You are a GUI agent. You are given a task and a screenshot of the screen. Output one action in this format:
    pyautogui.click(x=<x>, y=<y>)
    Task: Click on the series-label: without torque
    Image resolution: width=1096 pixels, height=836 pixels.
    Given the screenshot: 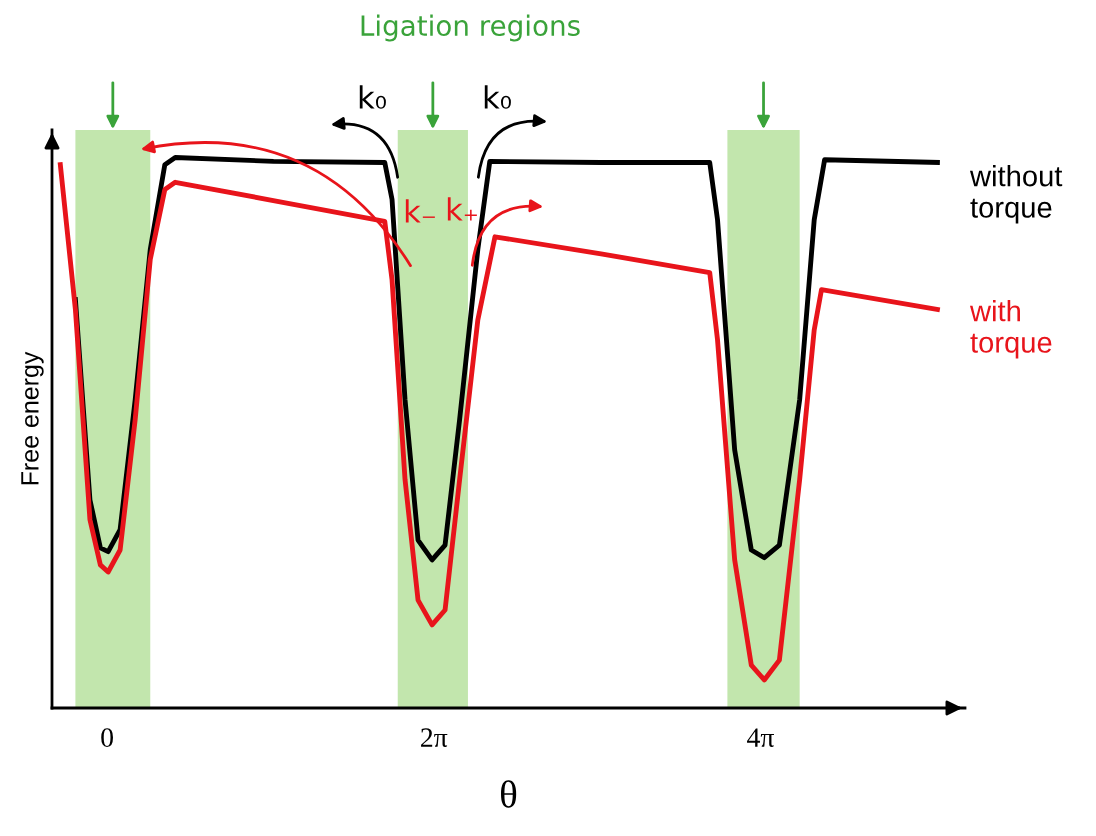 What is the action you would take?
    pyautogui.click(x=1016, y=194)
    